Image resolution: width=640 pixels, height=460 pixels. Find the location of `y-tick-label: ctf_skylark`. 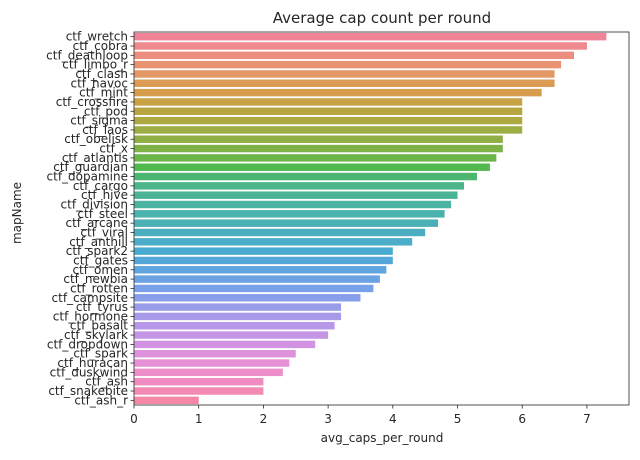

y-tick-label: ctf_skylark is located at coordinates (96, 335).